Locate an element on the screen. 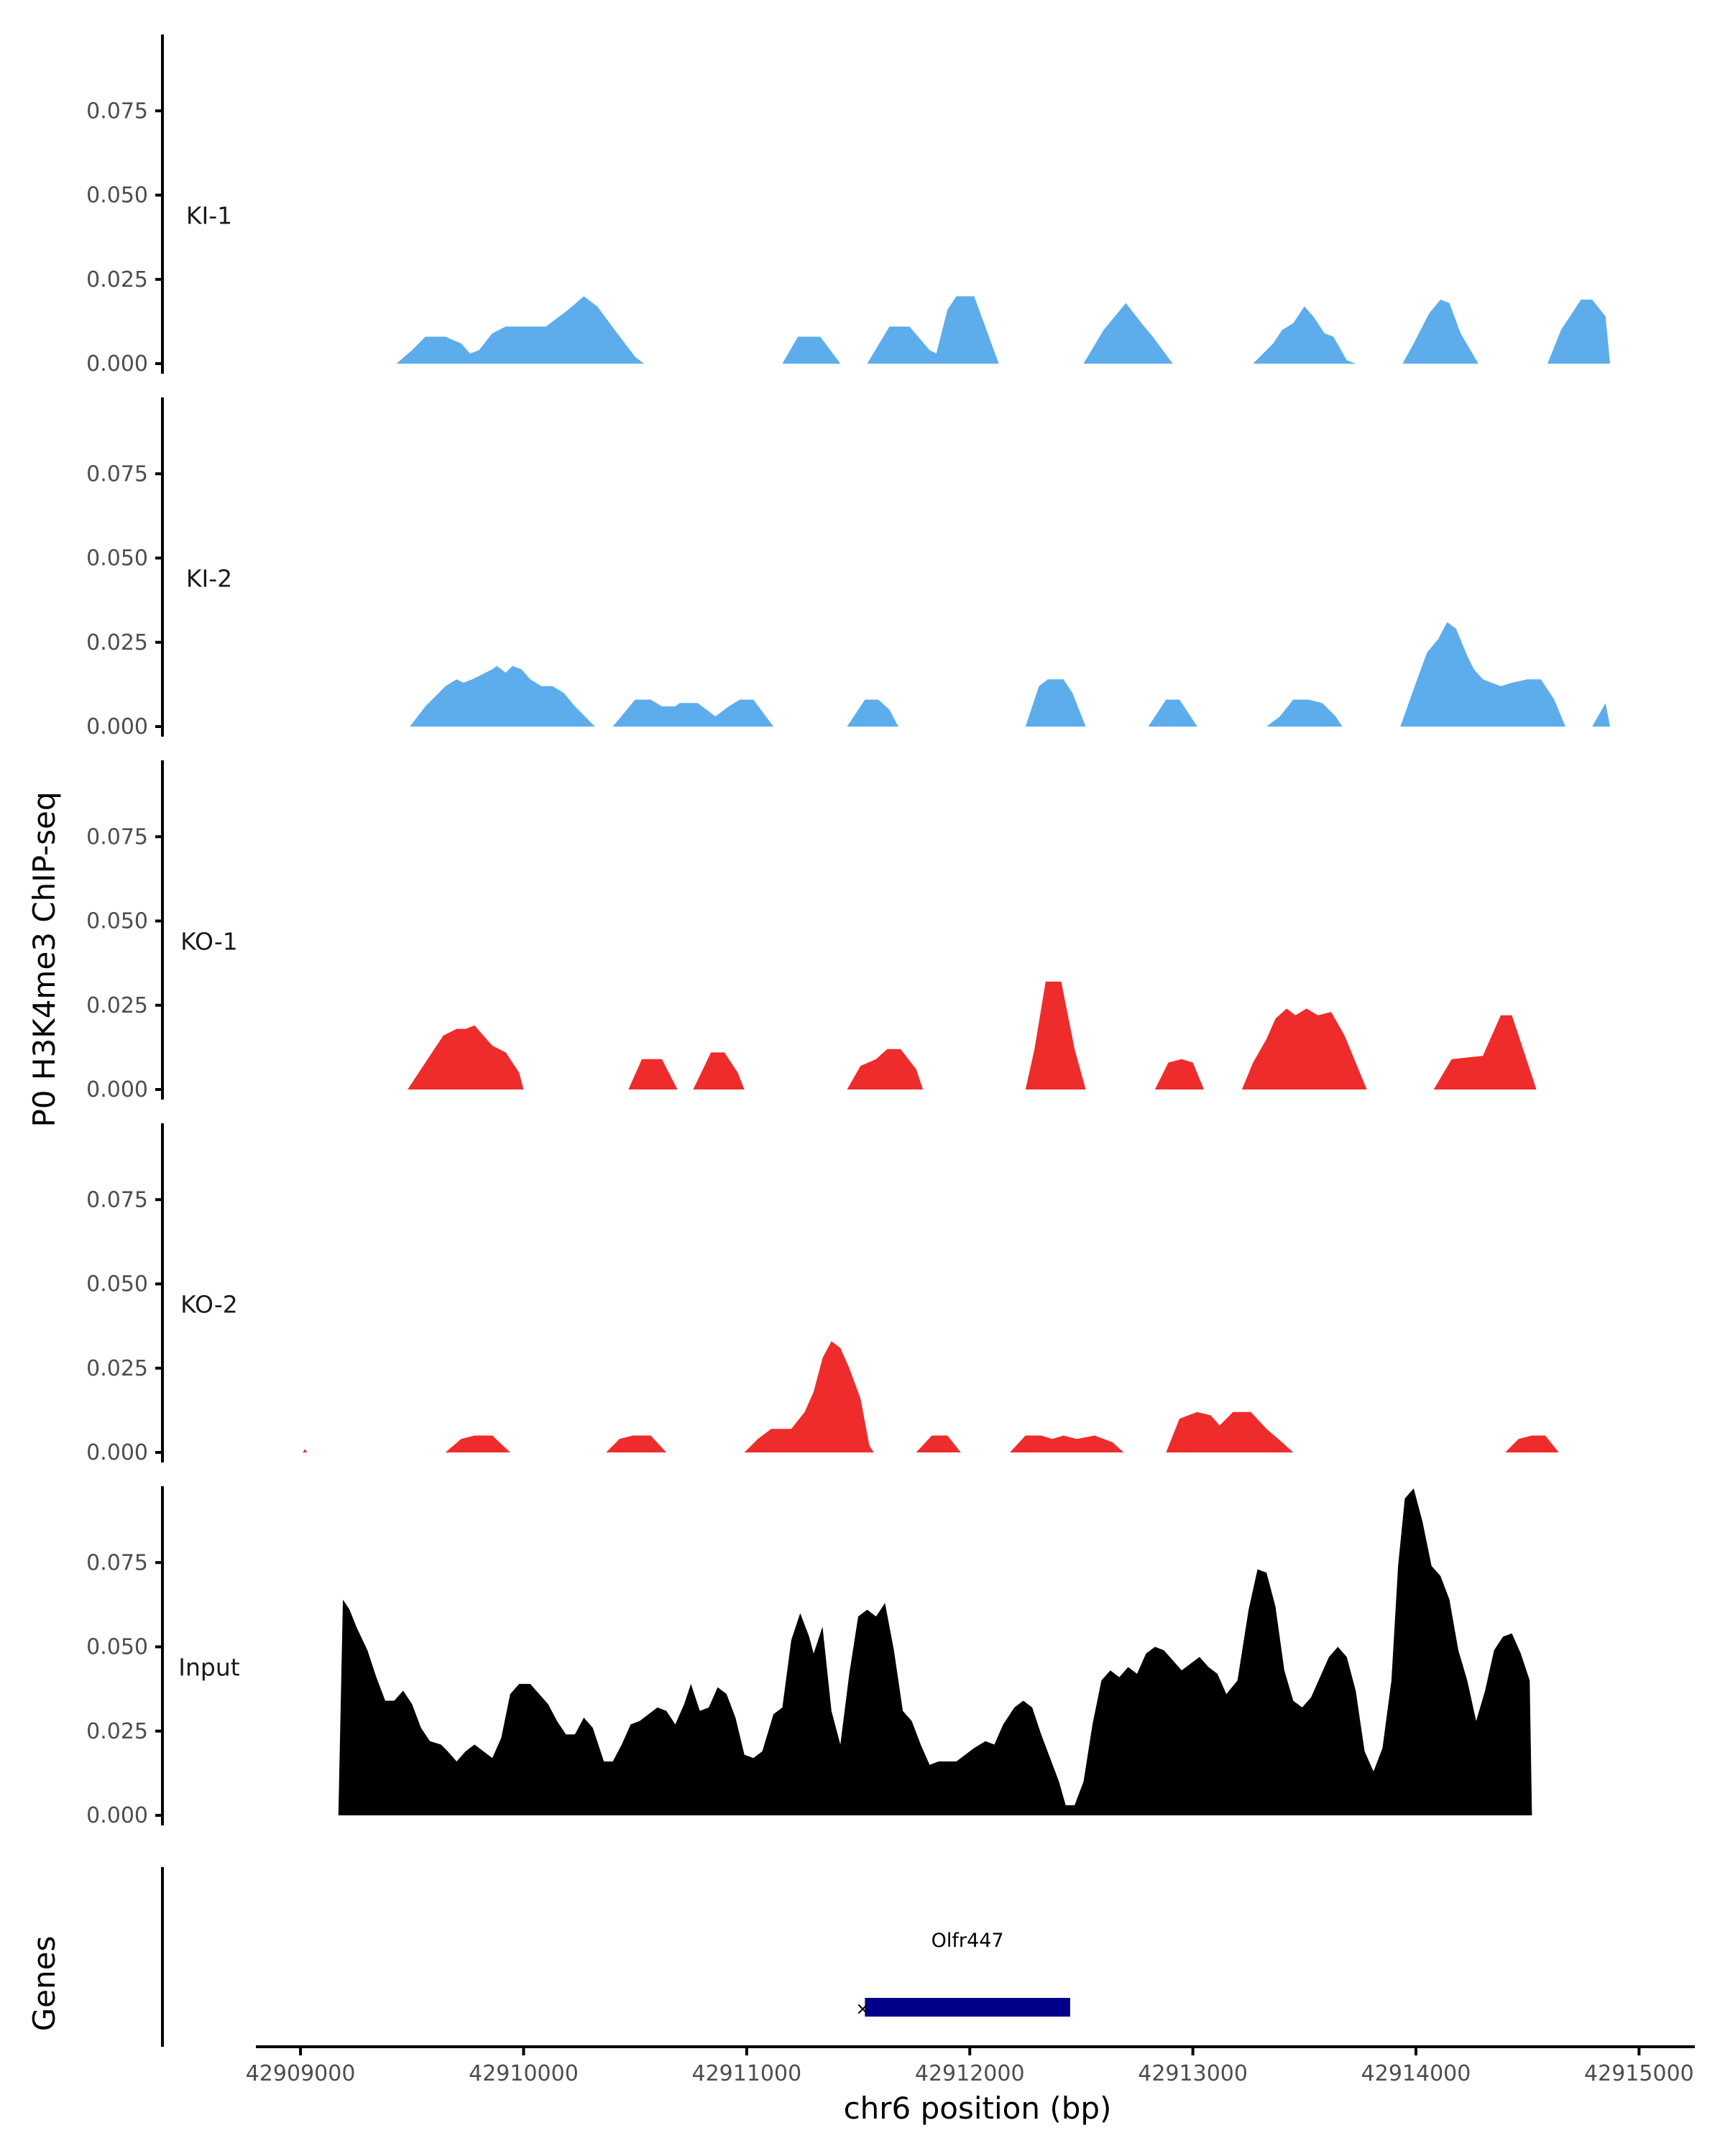  genes-panel: × Olfr447 is located at coordinates (615, 1957).